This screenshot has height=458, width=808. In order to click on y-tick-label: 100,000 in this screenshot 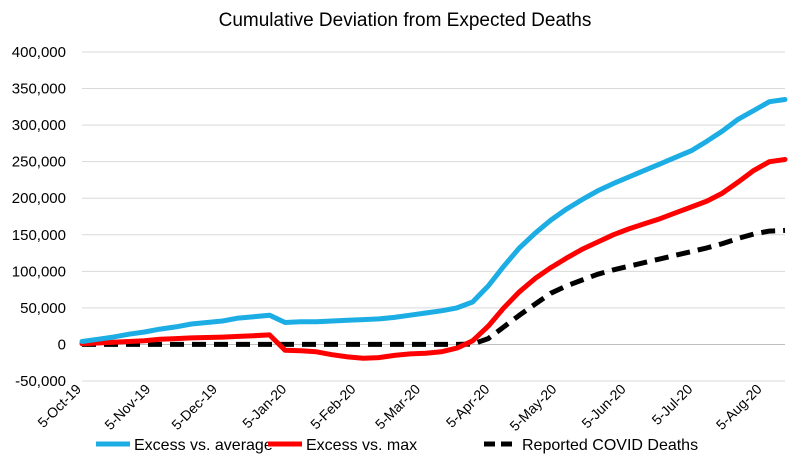, I will do `click(39, 271)`.